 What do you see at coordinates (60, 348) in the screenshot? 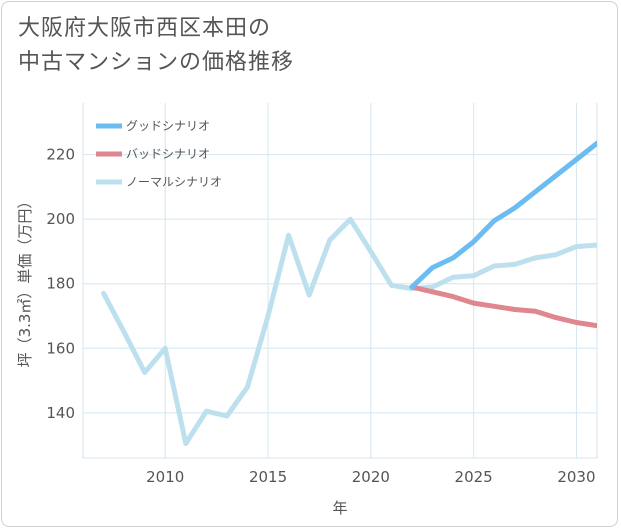
I see `y-tick-label: 160` at bounding box center [60, 348].